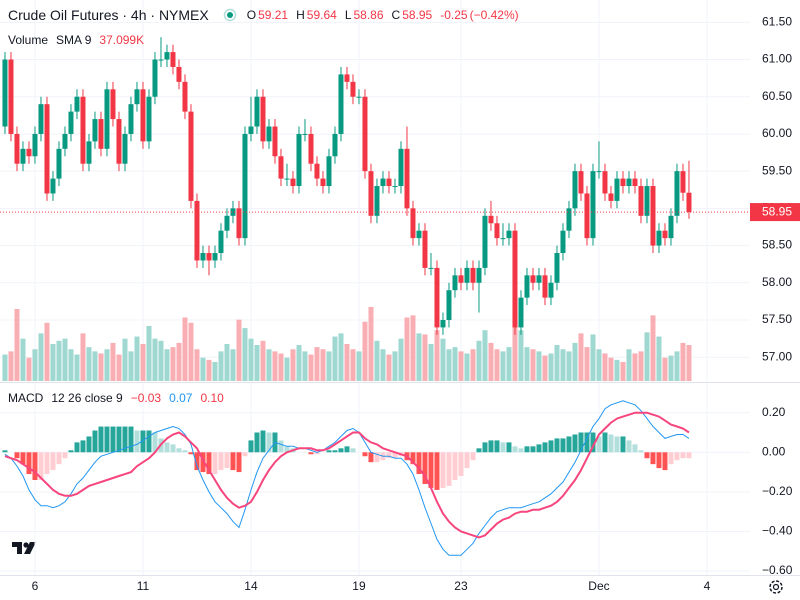 This screenshot has height=600, width=800. I want to click on volume-sma-value: 37.099K, so click(122, 40).